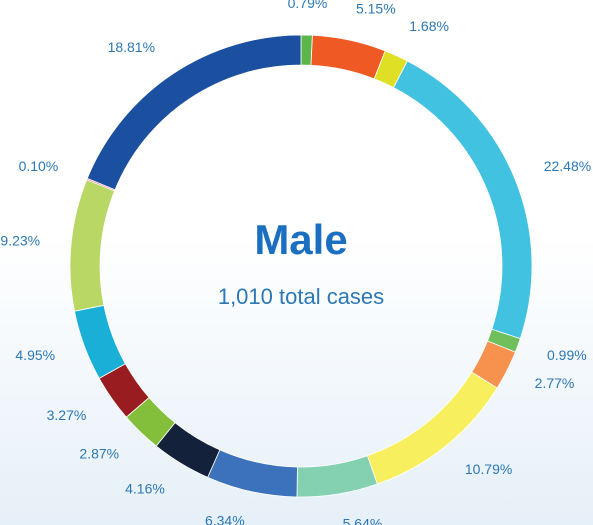 The image size is (593, 525). Describe the element at coordinates (555, 383) in the screenshot. I see `data-label: 2.77%` at that location.